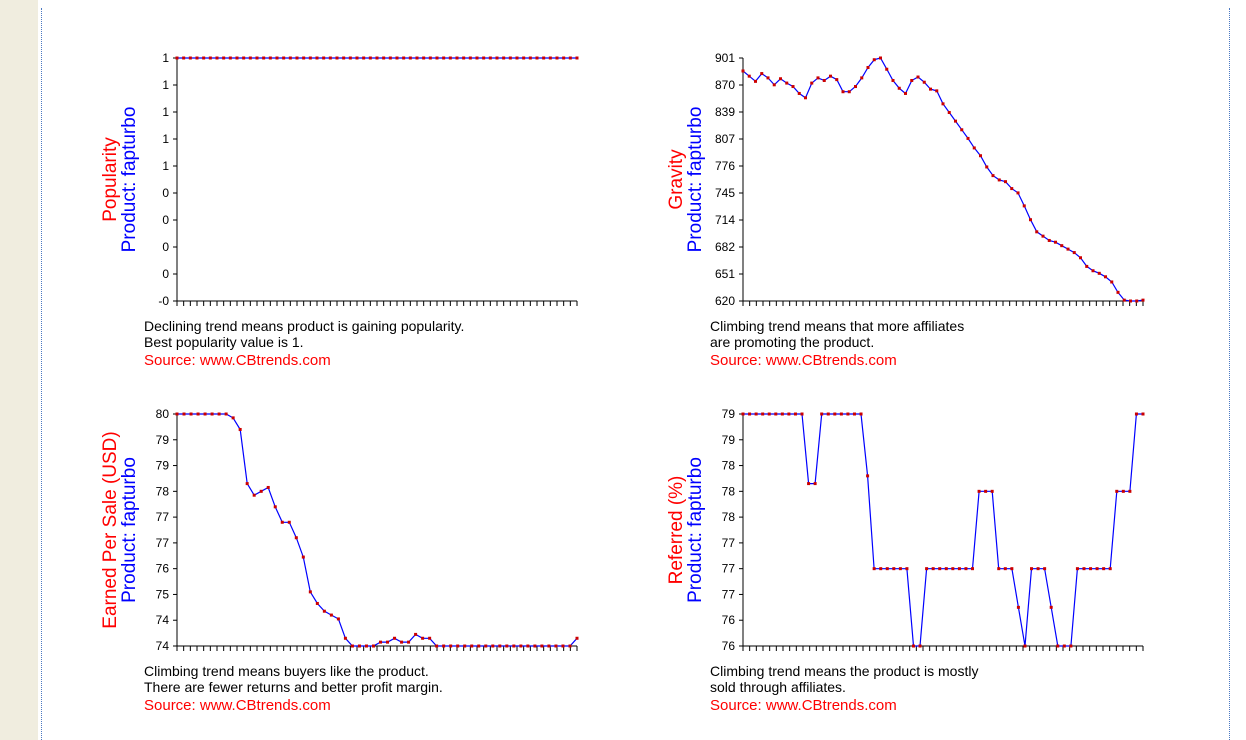  Describe the element at coordinates (19, 370) in the screenshot. I see `left-margin-stripe` at that location.